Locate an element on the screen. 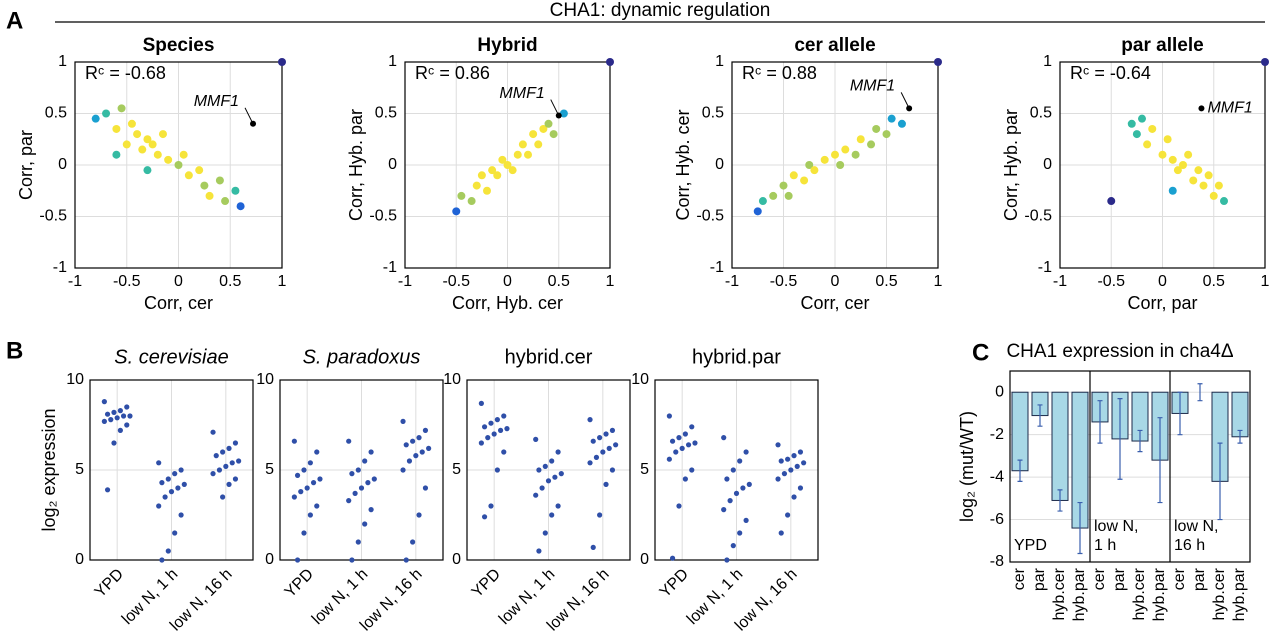 This screenshot has height=638, width=1280. annotation: Rᶜ = 0.88 is located at coordinates (779, 73).